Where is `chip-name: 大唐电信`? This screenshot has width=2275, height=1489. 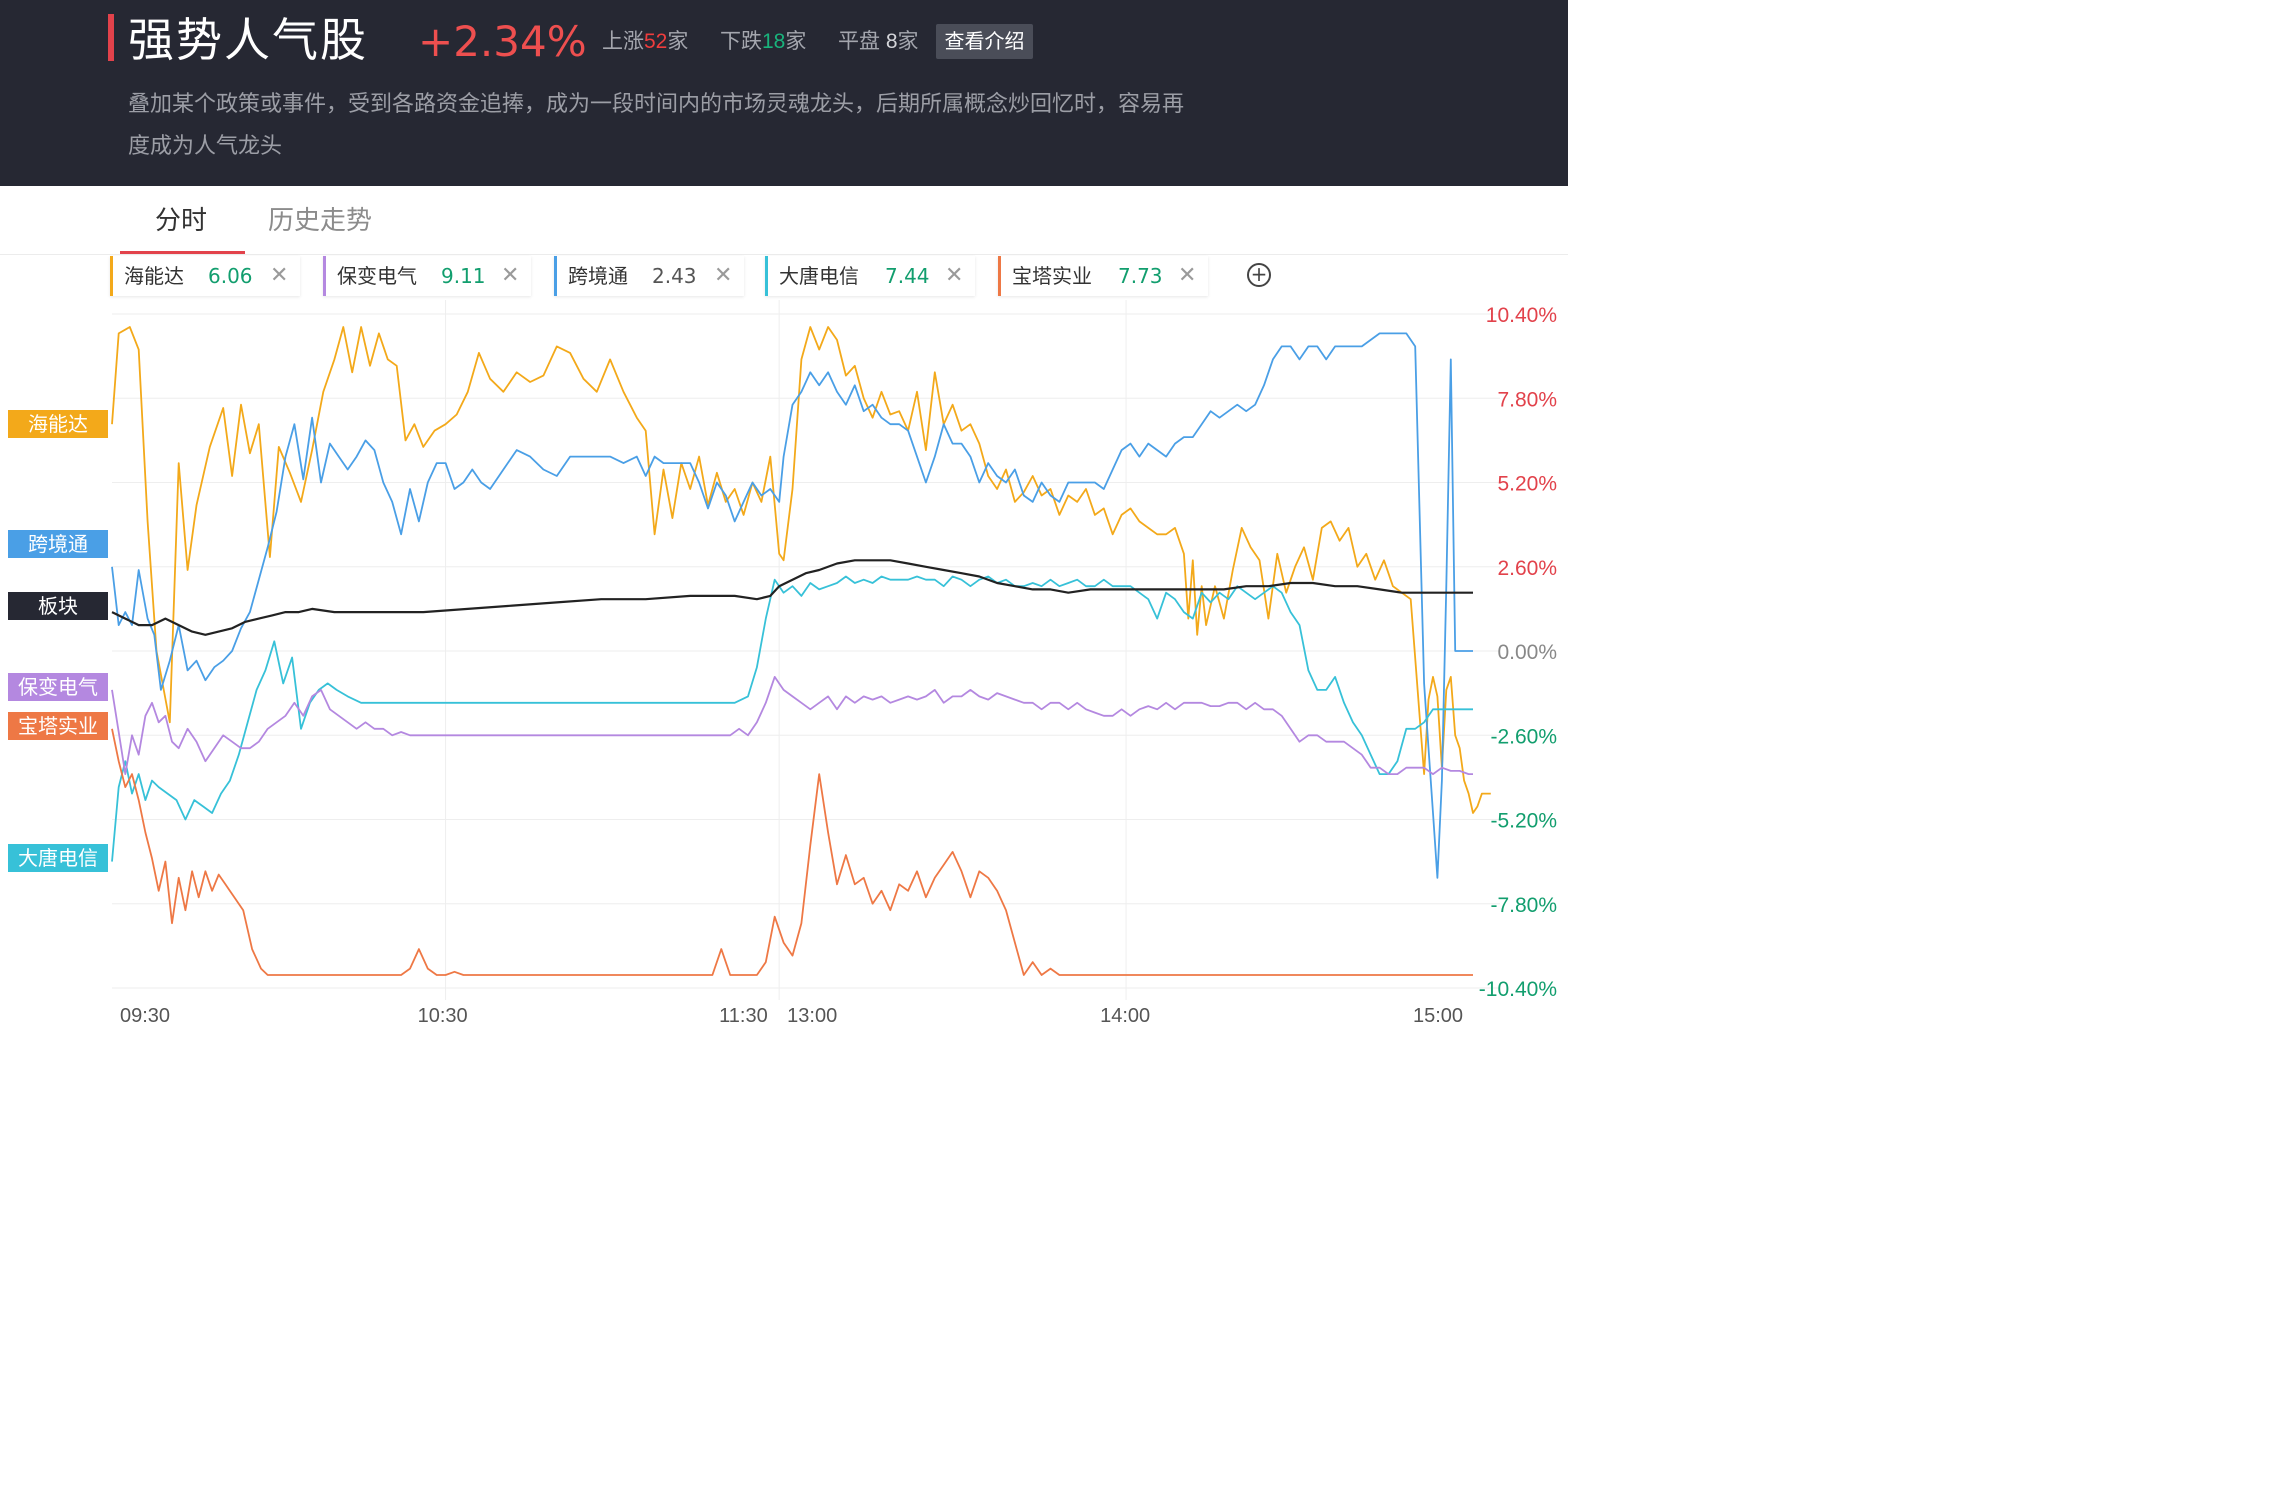 chip-name: 大唐电信 is located at coordinates (819, 276).